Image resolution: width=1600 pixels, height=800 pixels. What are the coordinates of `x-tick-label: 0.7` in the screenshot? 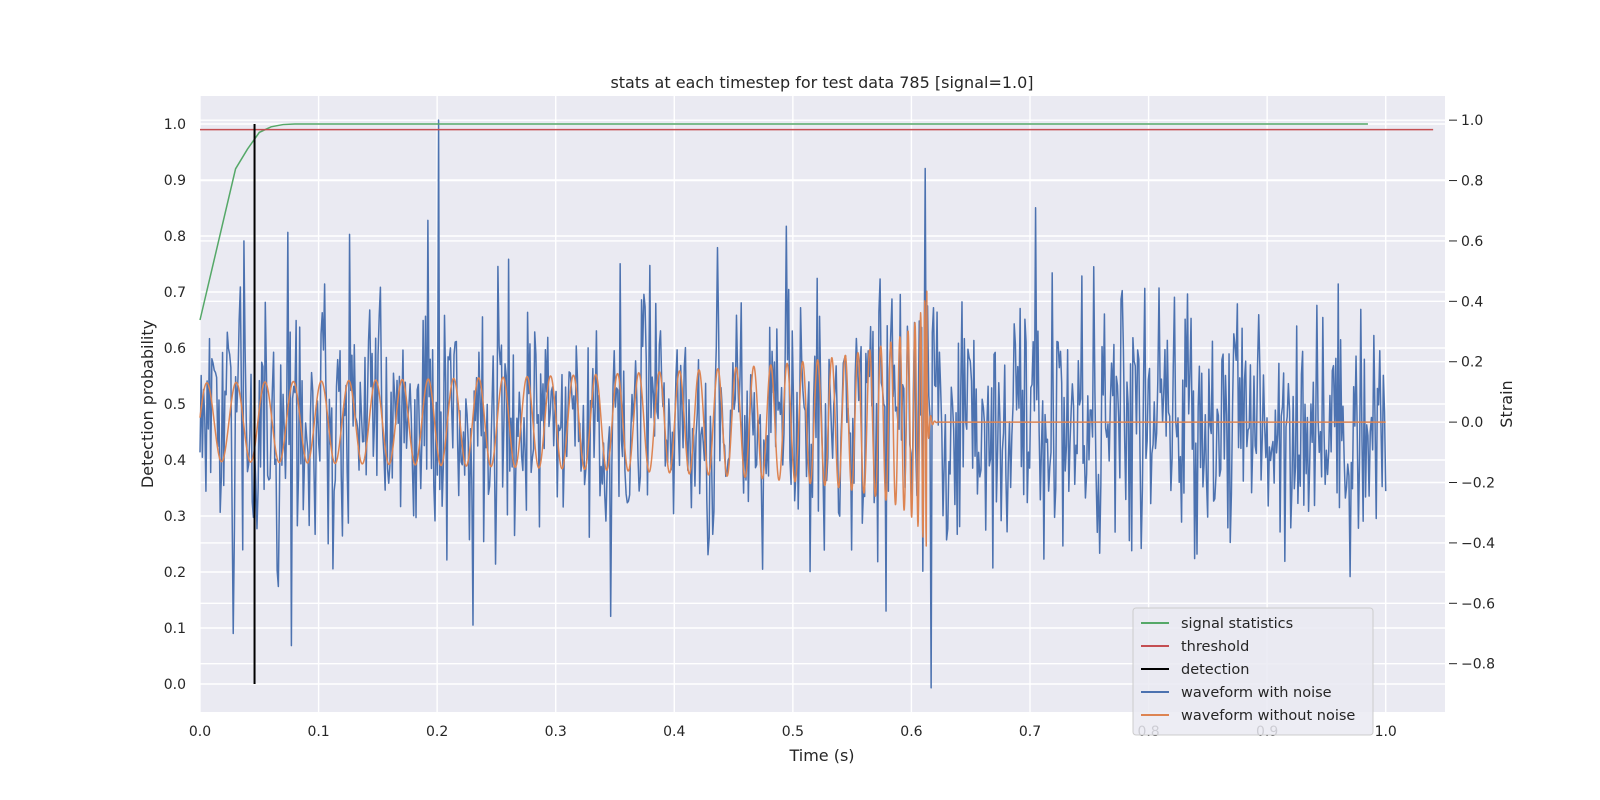 It's located at (1030, 732).